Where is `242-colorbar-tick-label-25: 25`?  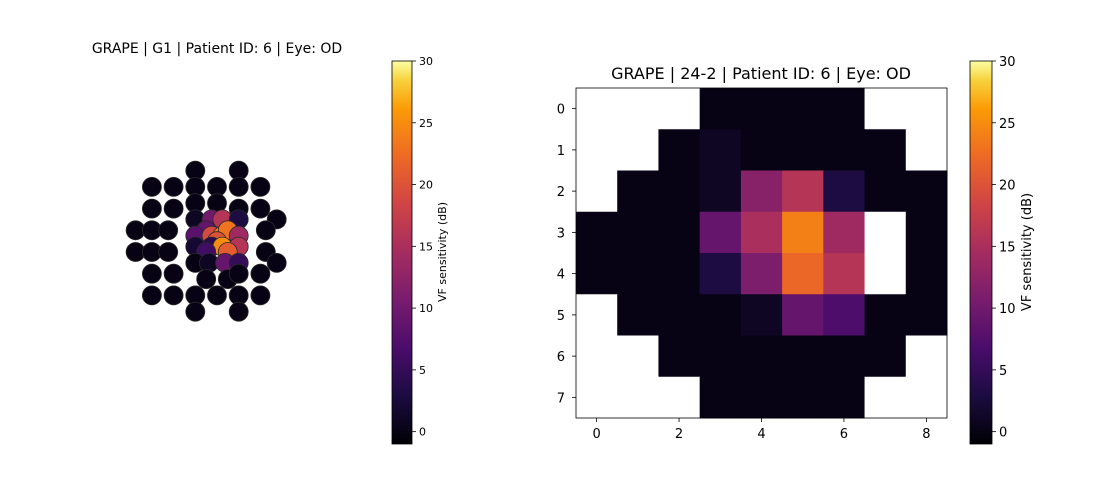
242-colorbar-tick-label-25: 25 is located at coordinates (1007, 124).